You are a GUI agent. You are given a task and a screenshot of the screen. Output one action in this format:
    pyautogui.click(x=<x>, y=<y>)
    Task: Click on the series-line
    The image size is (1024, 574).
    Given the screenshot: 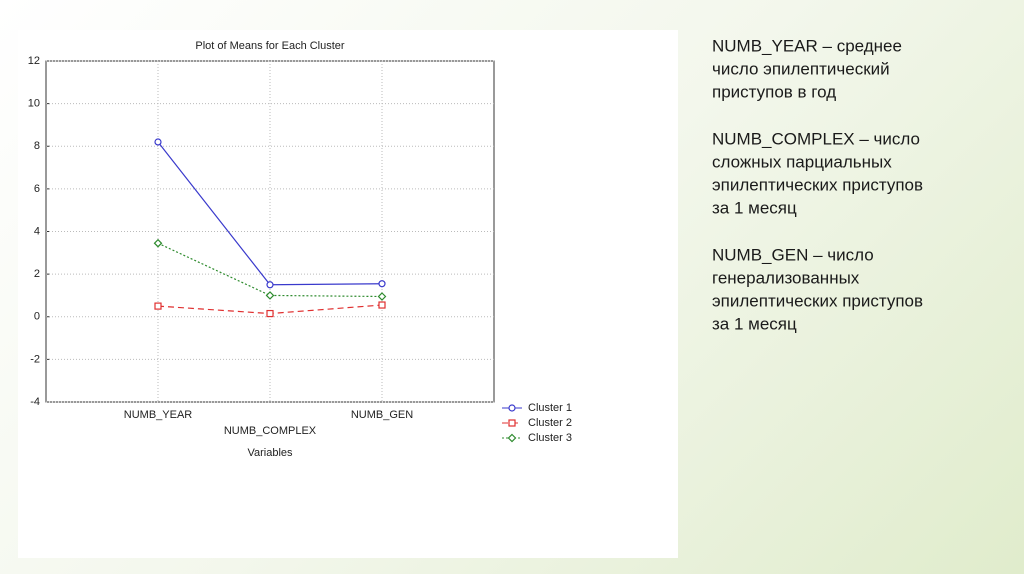 What is the action you would take?
    pyautogui.click(x=270, y=270)
    